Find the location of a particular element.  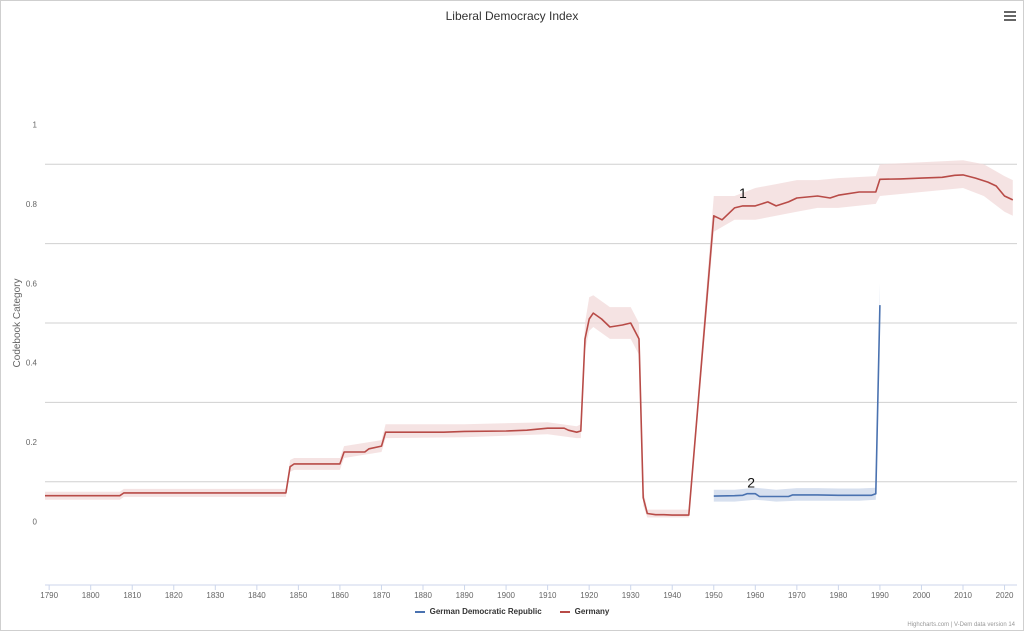

x-tick-label-1930: 1930 is located at coordinates (631, 595).